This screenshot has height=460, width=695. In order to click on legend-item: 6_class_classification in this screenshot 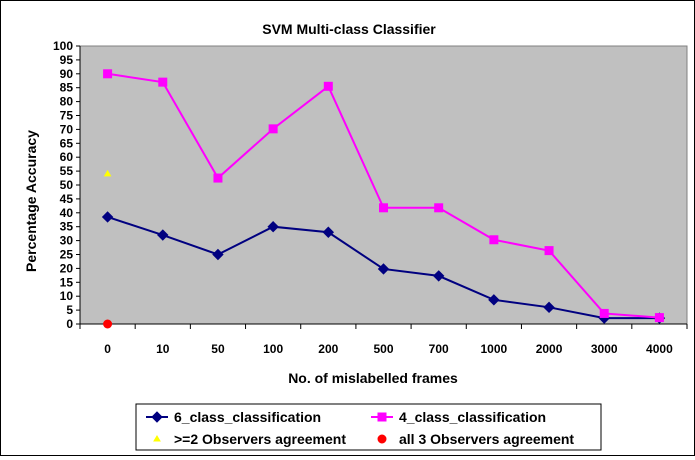, I will do `click(233, 417)`.